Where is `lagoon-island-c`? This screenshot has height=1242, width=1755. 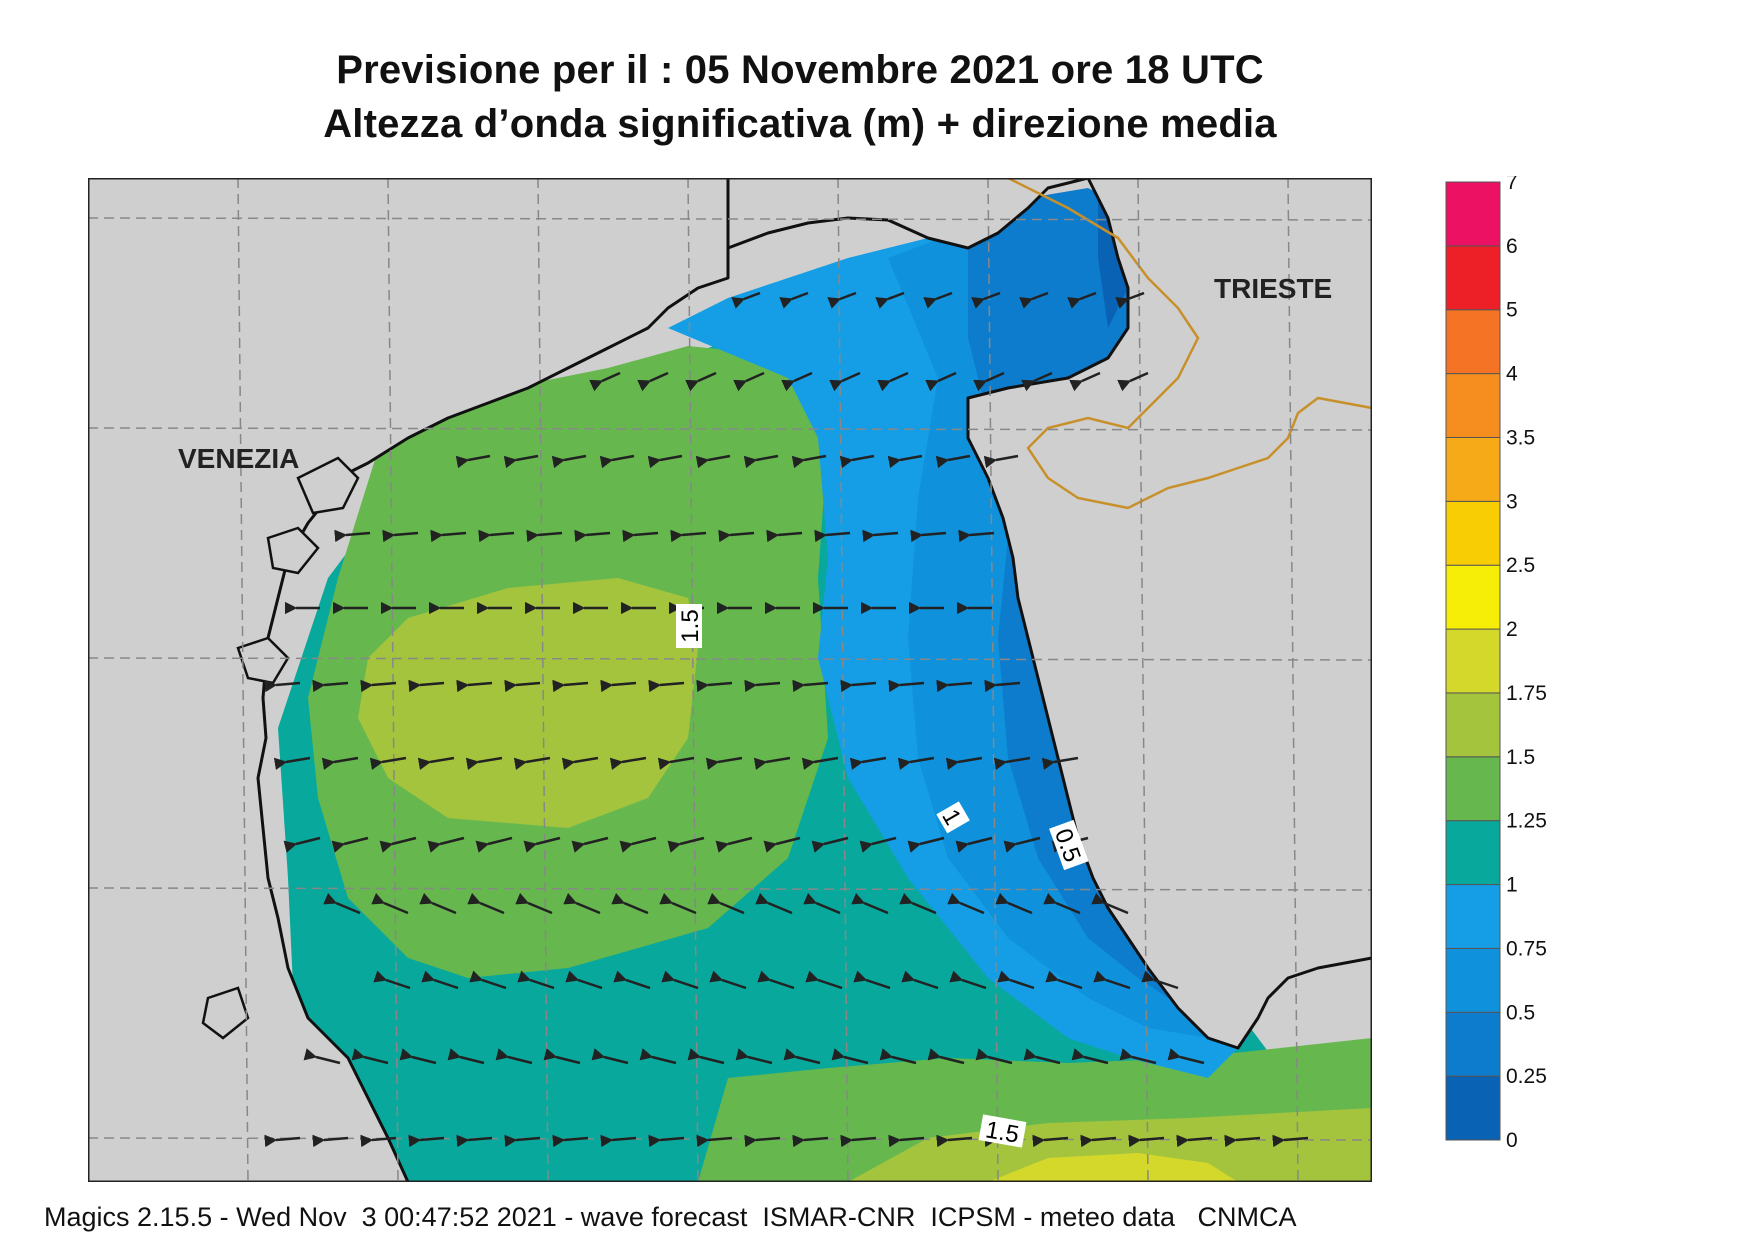
lagoon-island-c is located at coordinates (263, 660).